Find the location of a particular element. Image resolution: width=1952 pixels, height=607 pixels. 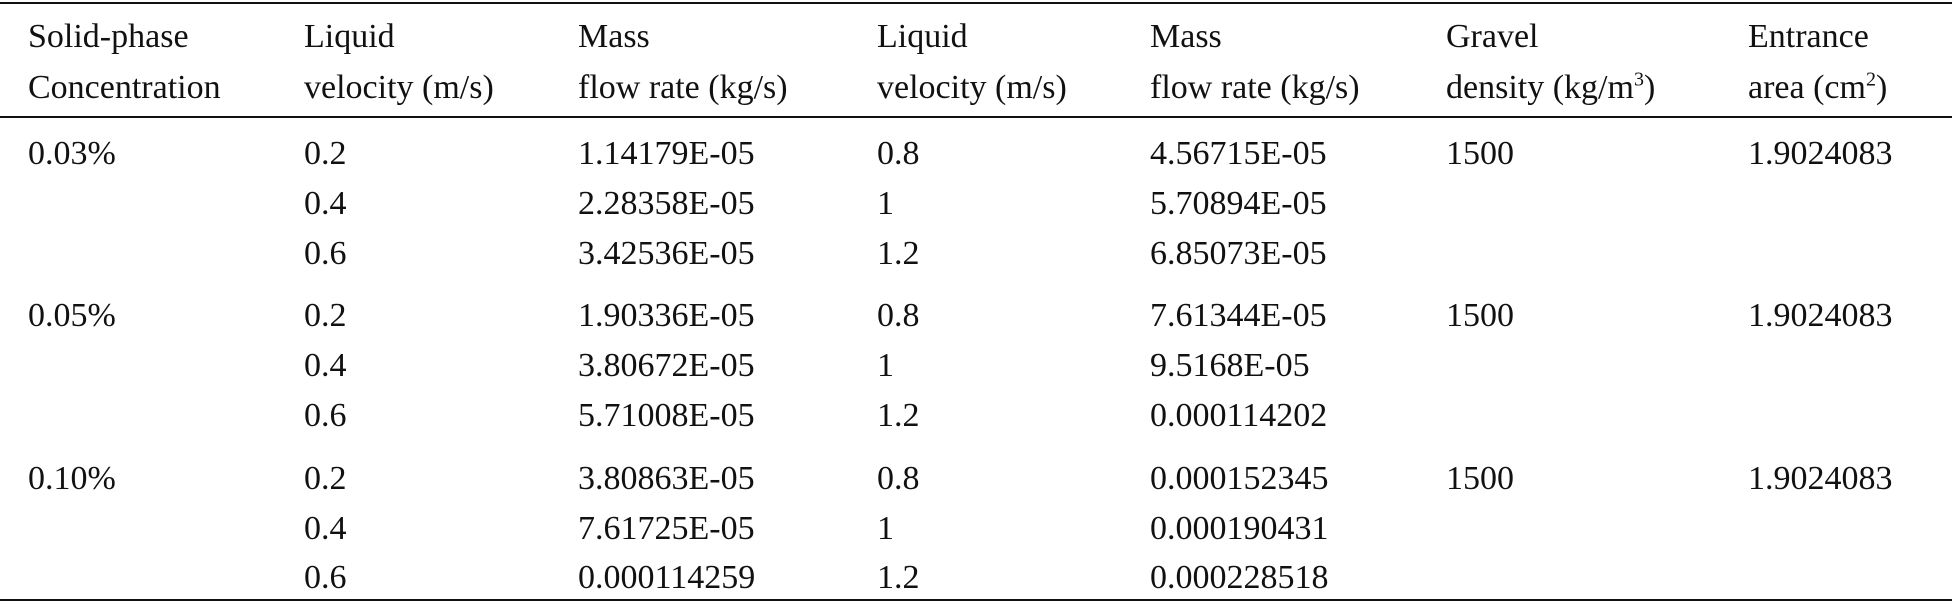

mass-flow-1-cell: 3.80672E-05 is located at coordinates (666, 365).